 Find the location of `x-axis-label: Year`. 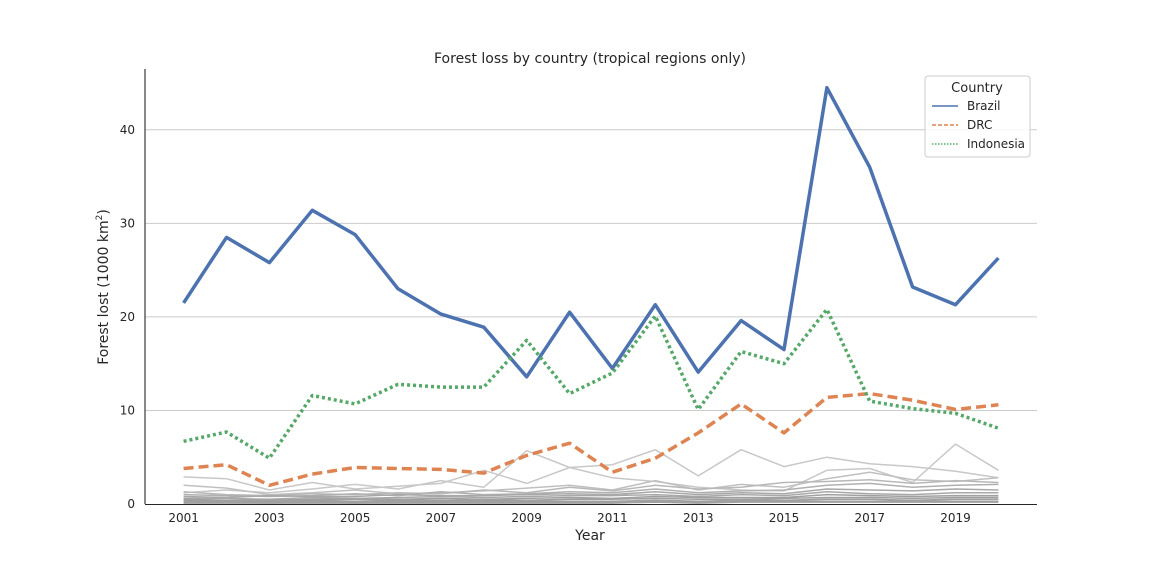

x-axis-label: Year is located at coordinates (589, 536).